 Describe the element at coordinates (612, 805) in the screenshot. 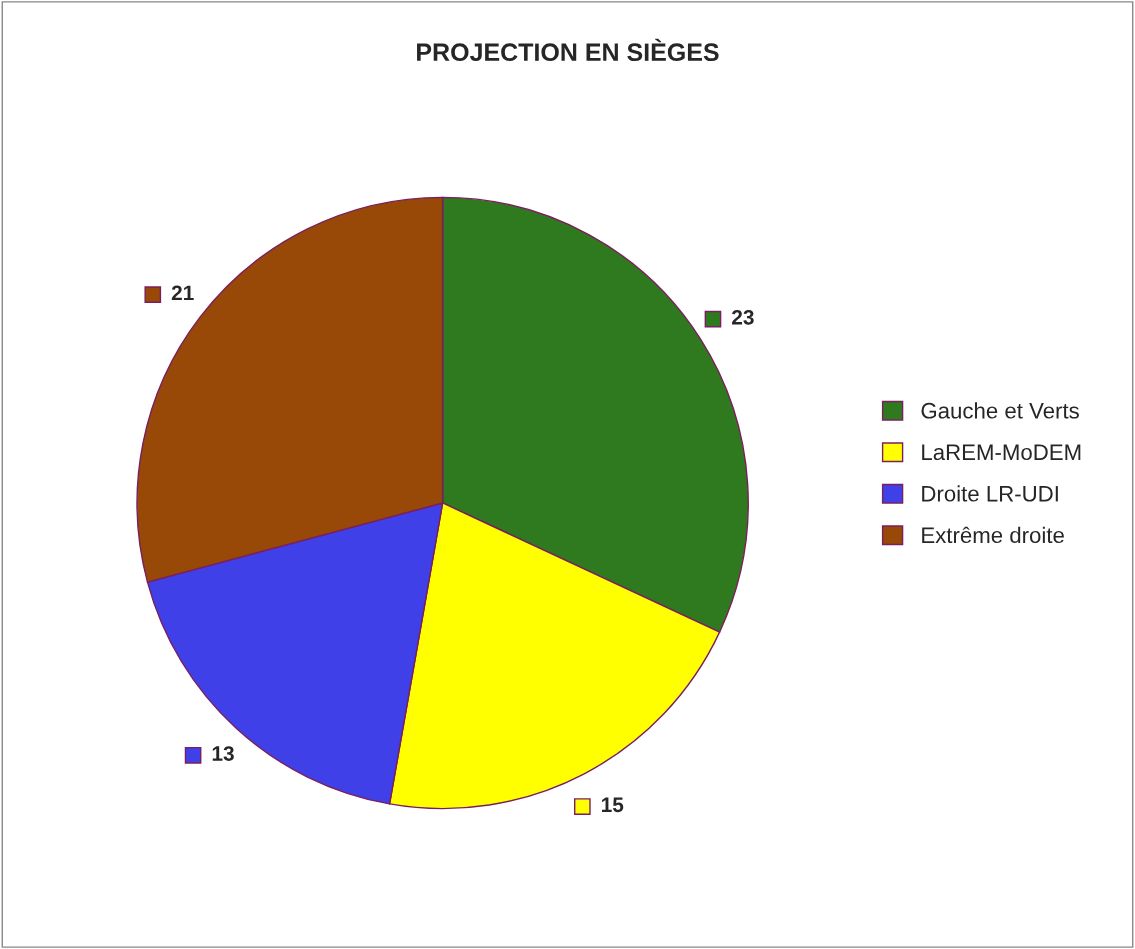

I see `data-label: 15` at that location.